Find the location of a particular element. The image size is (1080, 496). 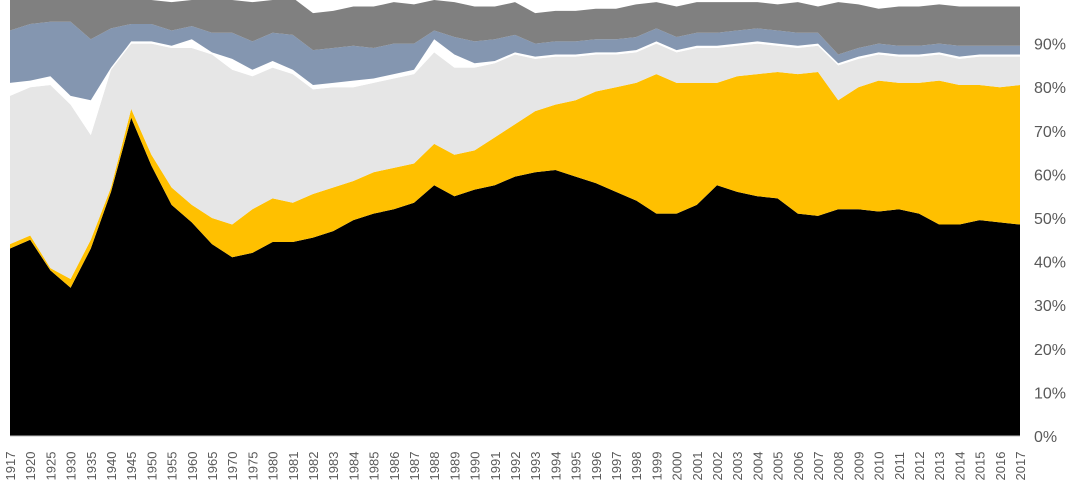

x-tick-label: 1982 is located at coordinates (313, 466).